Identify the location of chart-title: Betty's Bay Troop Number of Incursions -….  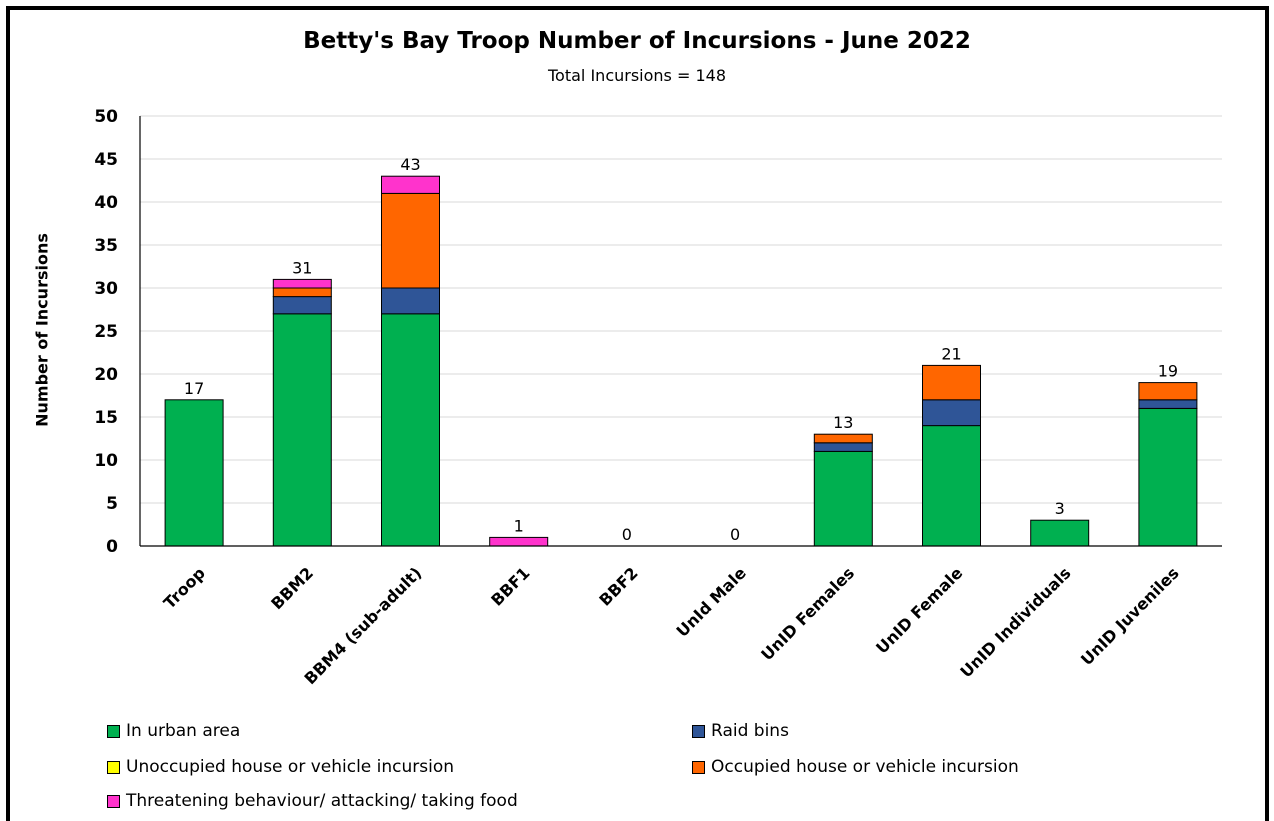
(637, 41).